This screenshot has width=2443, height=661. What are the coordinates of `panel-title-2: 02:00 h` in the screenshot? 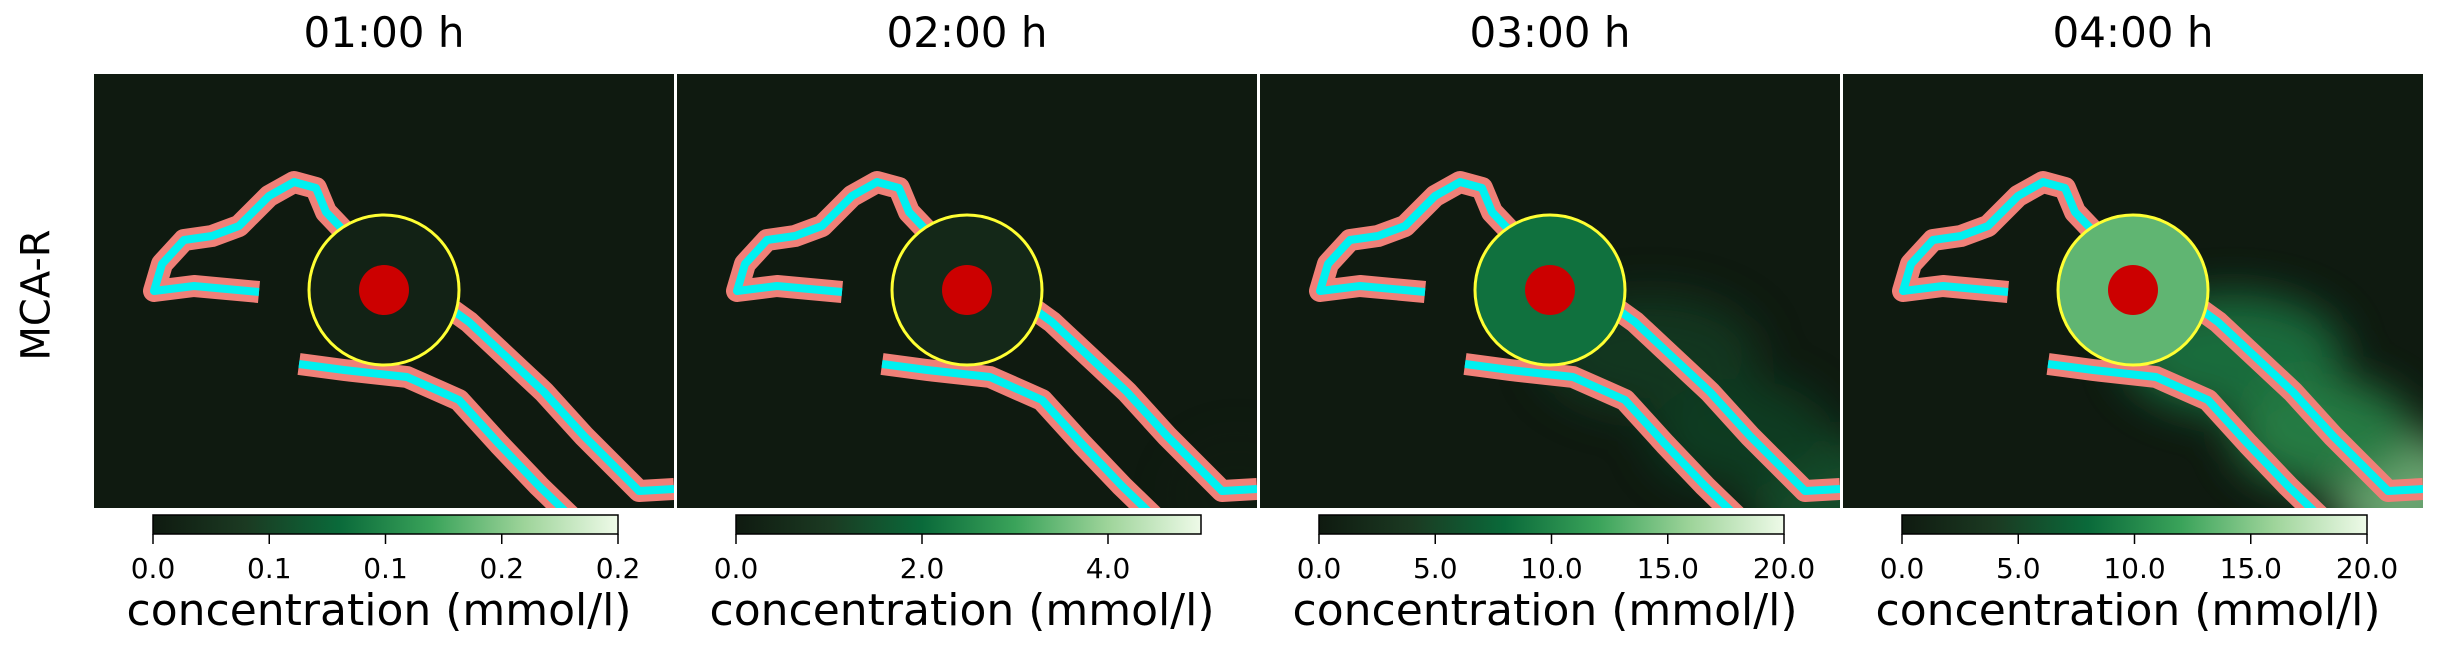 It's located at (967, 32).